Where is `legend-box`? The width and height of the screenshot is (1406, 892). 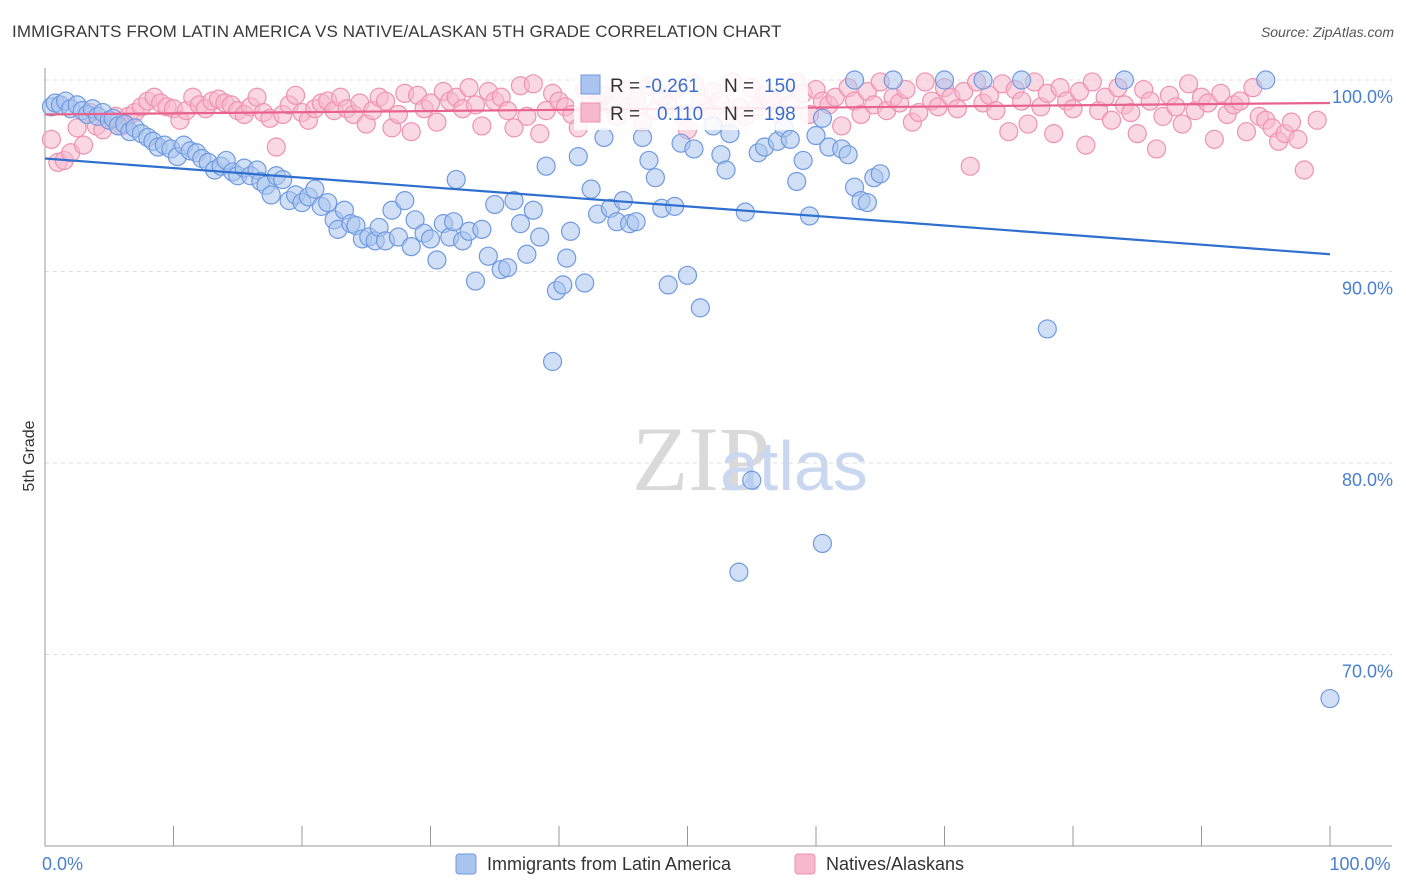 legend-box is located at coordinates (691, 99).